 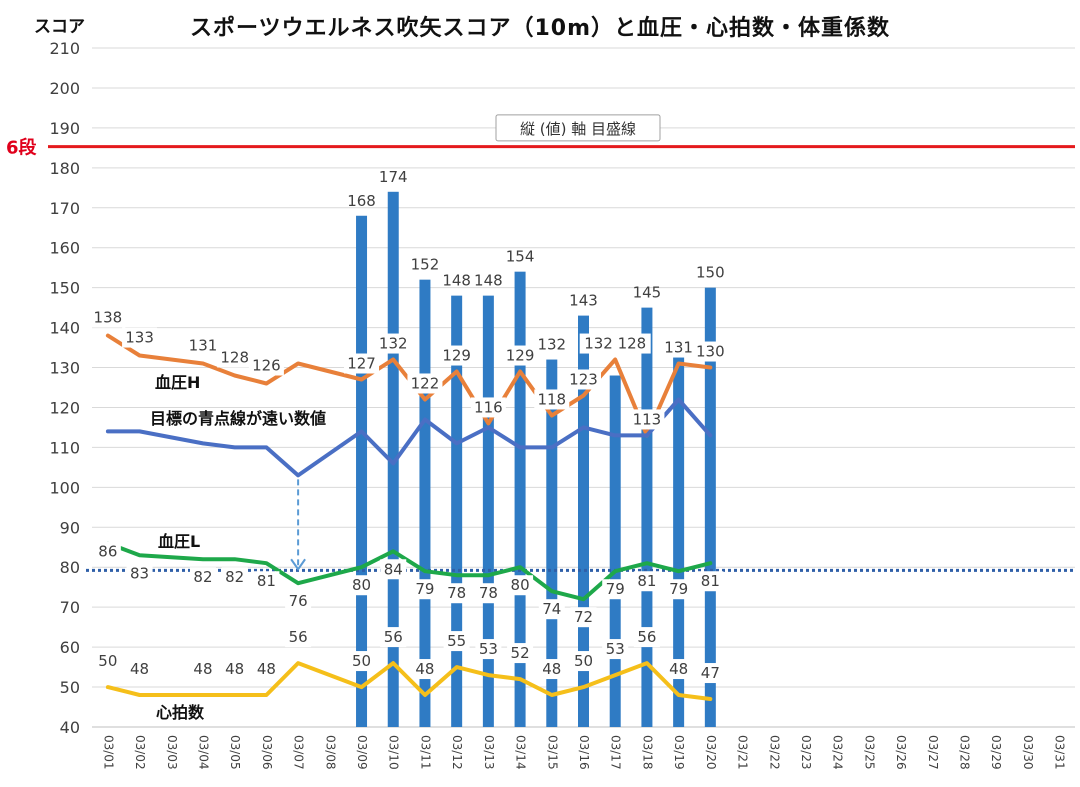 I want to click on x-tick-label: 03/21, so click(x=743, y=752).